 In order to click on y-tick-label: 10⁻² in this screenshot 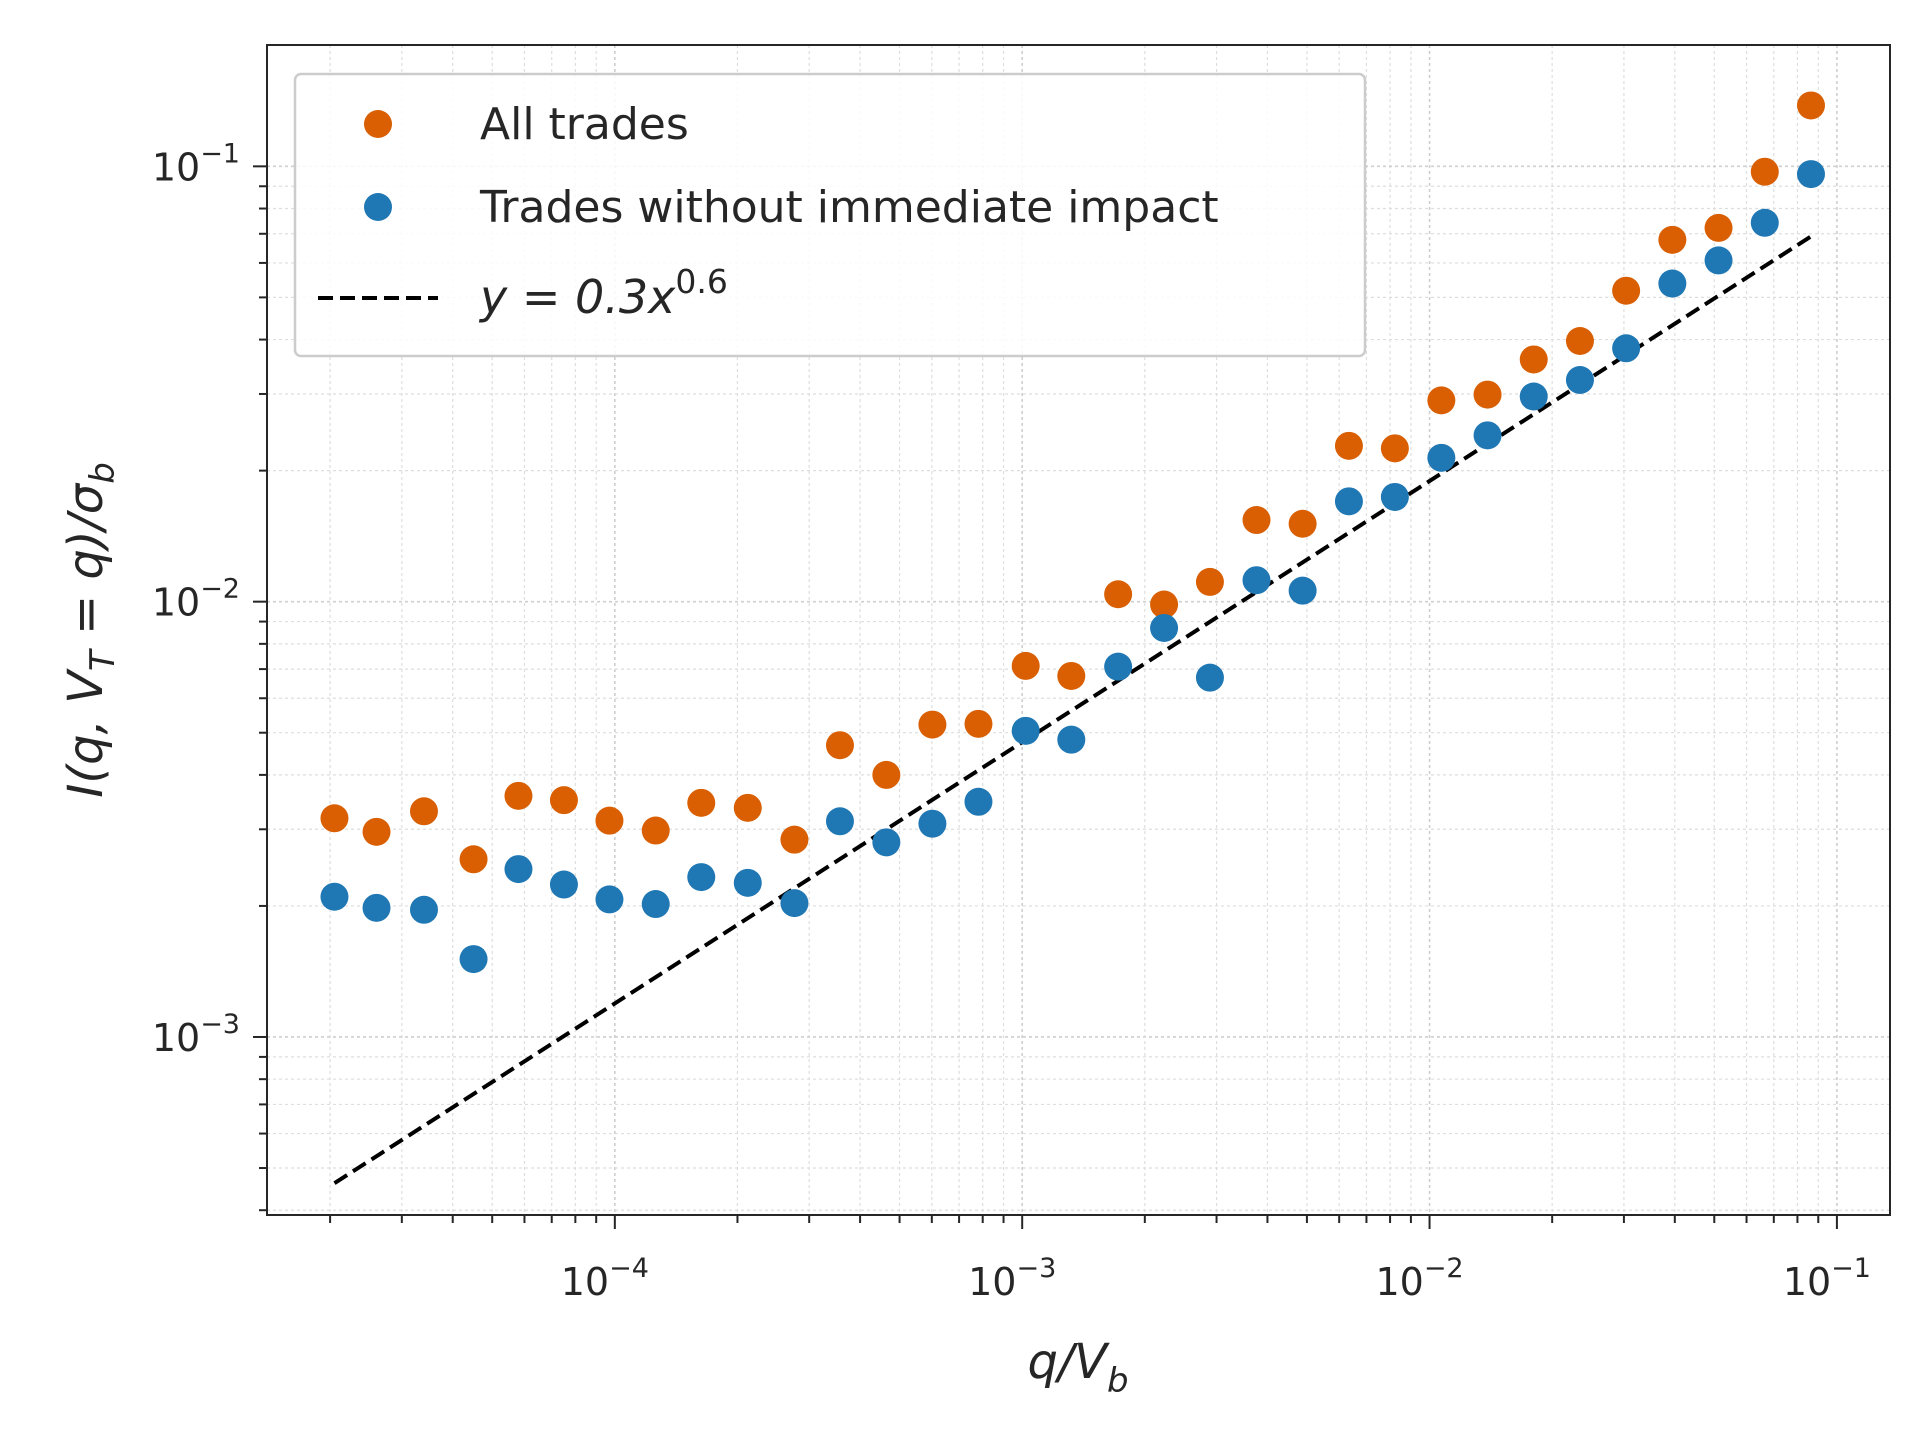, I will do `click(196, 599)`.